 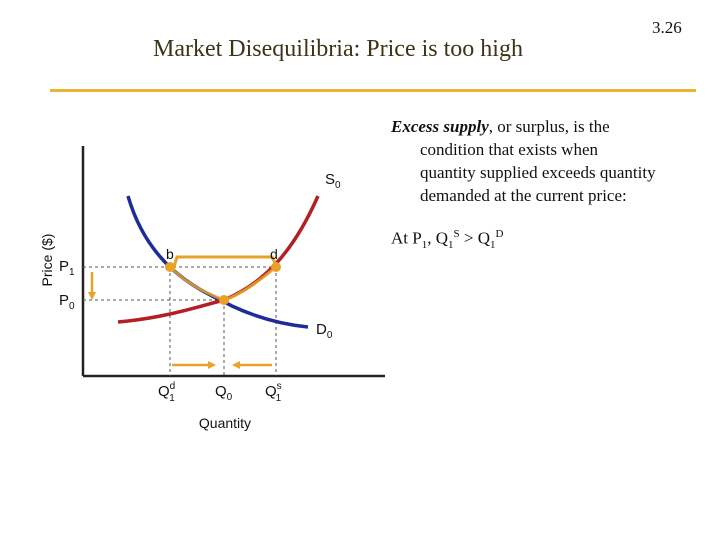 What do you see at coordinates (523, 195) in the screenshot?
I see `bullet-line-4: demanded at the current price:` at bounding box center [523, 195].